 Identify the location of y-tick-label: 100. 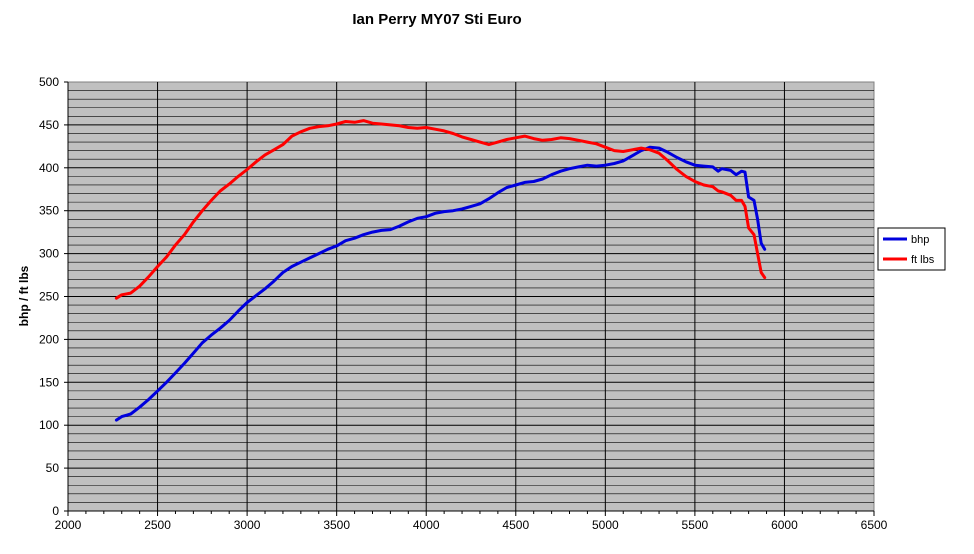
(49, 425).